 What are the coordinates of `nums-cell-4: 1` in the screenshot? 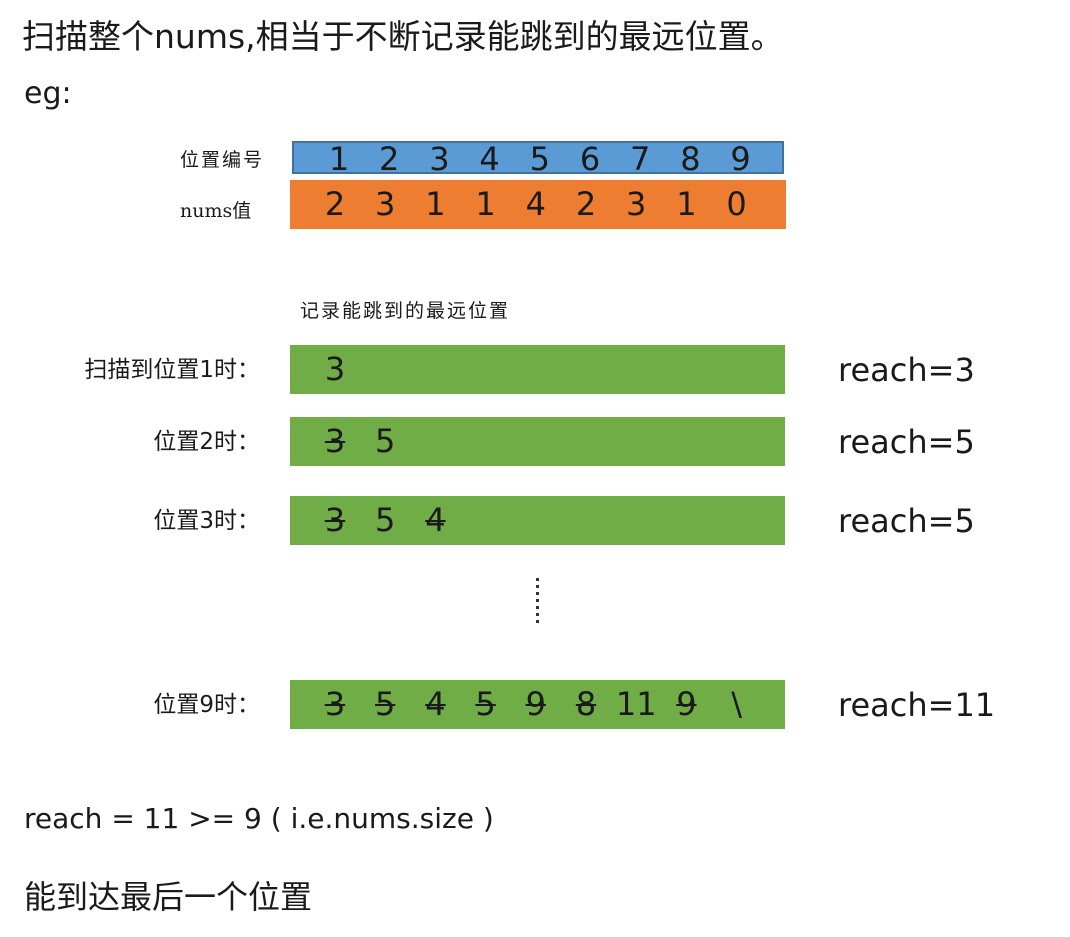 It's located at (485, 204).